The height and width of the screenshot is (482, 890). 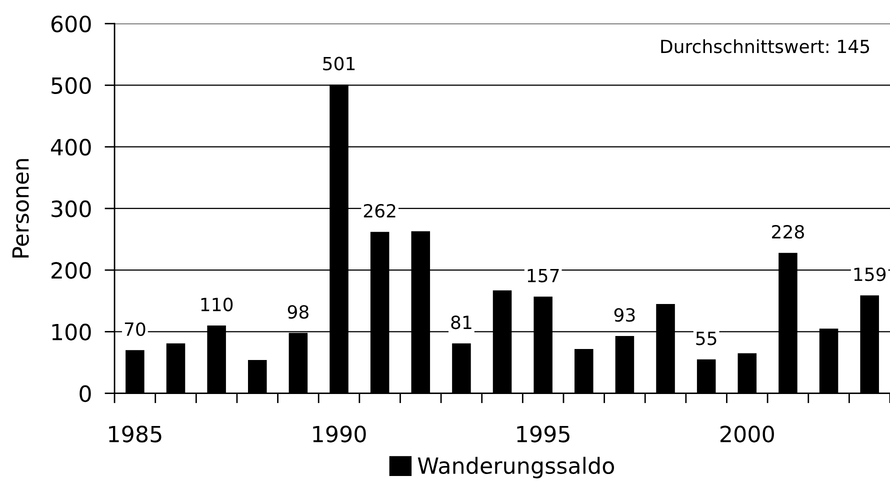 I want to click on x-tick-label: 1985, so click(x=135, y=434).